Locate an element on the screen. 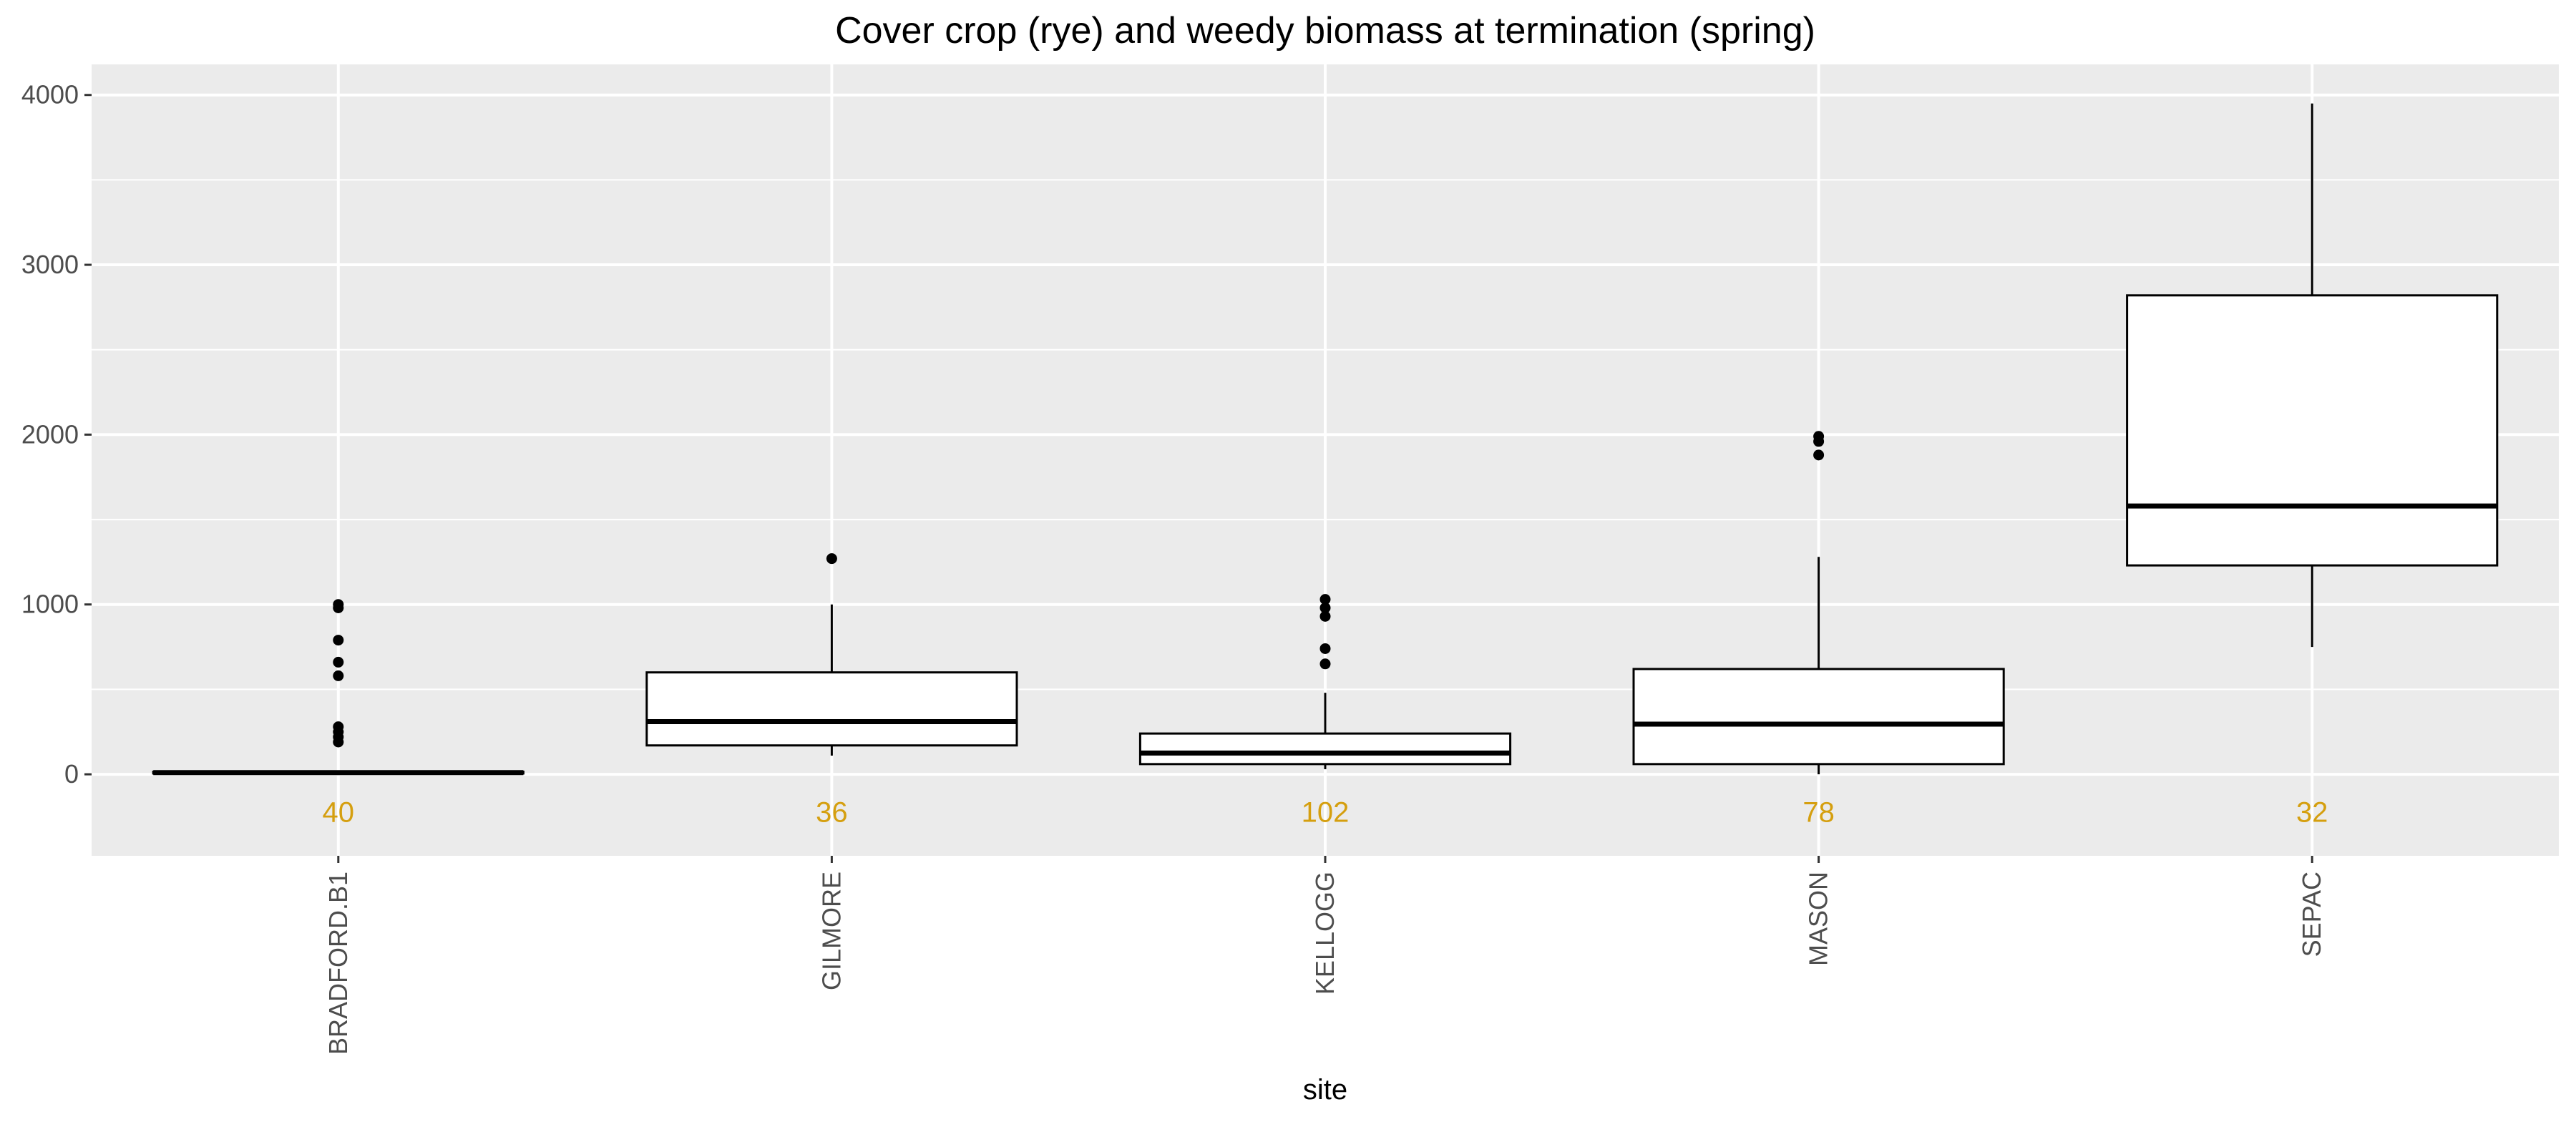 The height and width of the screenshot is (1122, 2576). x-tick-label: GILMORE is located at coordinates (831, 931).